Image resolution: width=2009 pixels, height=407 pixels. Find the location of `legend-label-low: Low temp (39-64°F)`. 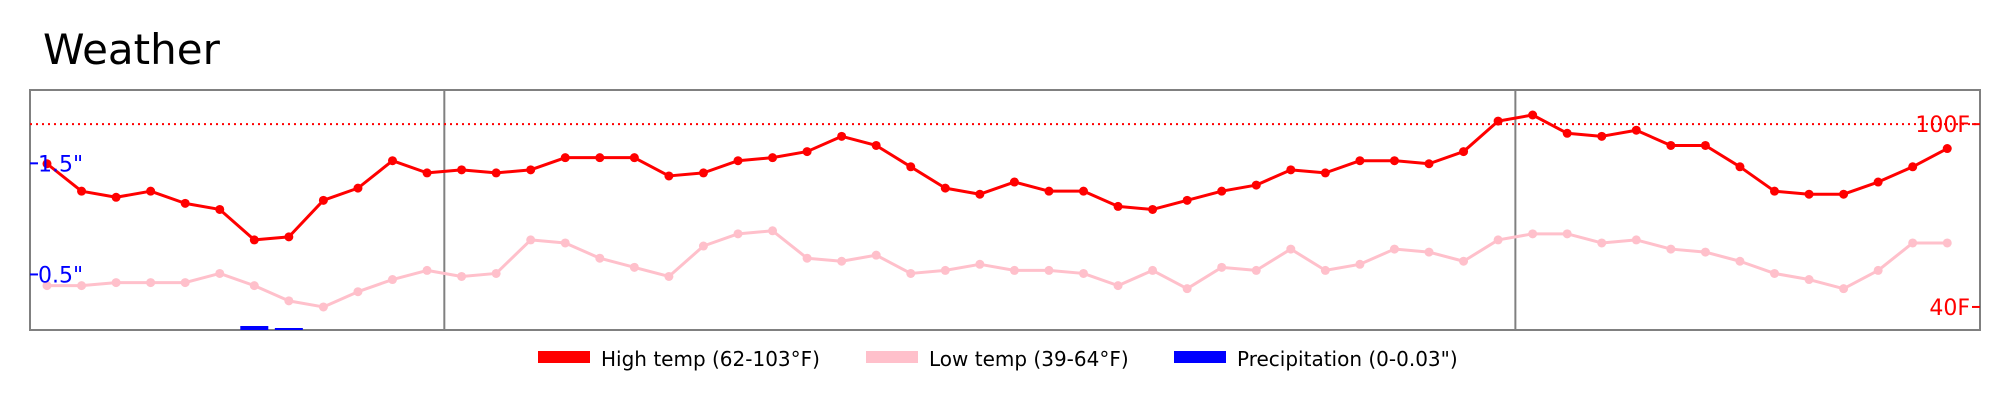

legend-label-low: Low temp (39-64°F) is located at coordinates (1029, 359).